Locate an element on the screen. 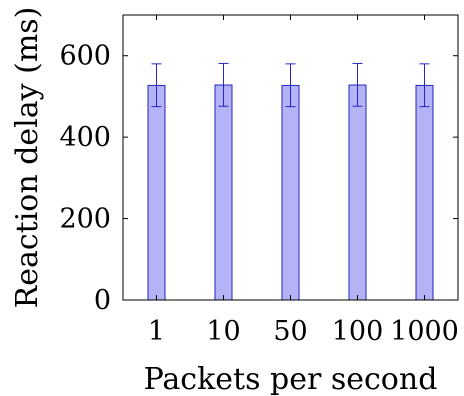 The height and width of the screenshot is (396, 464). x-tick-label-1000: 1000 is located at coordinates (424, 331).